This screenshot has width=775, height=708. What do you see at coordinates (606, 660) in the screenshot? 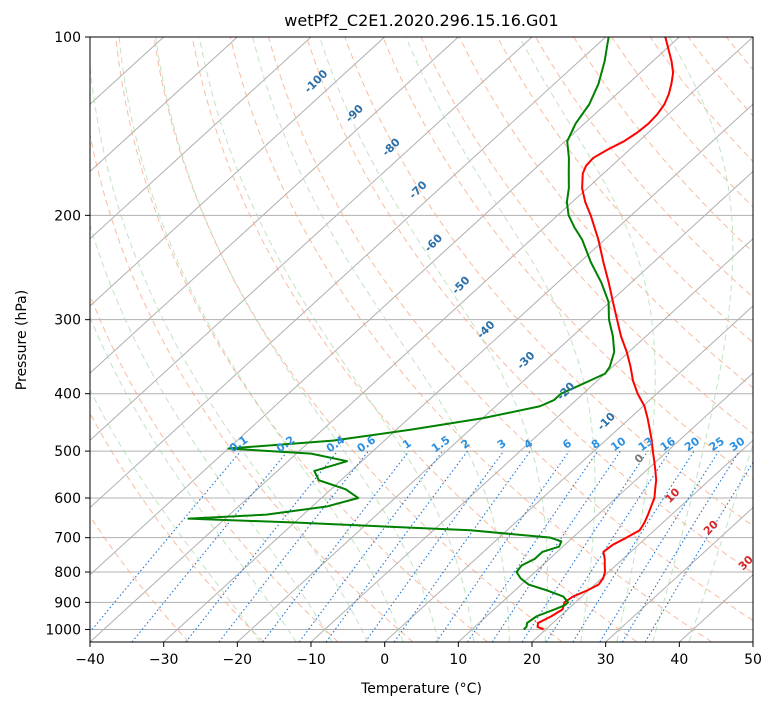
I see `x-tick-label: 30` at bounding box center [606, 660].